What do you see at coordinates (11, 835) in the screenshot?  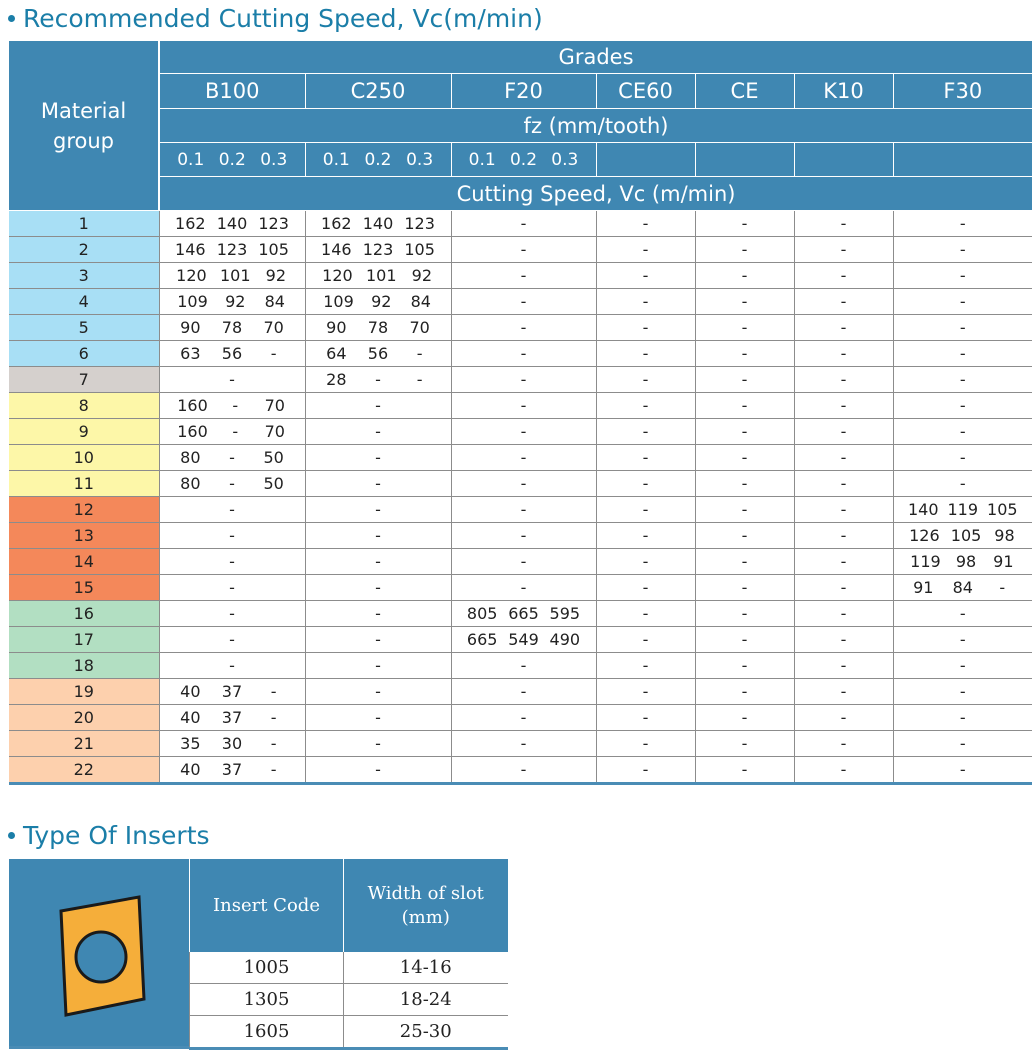 I see `bullet-icon` at bounding box center [11, 835].